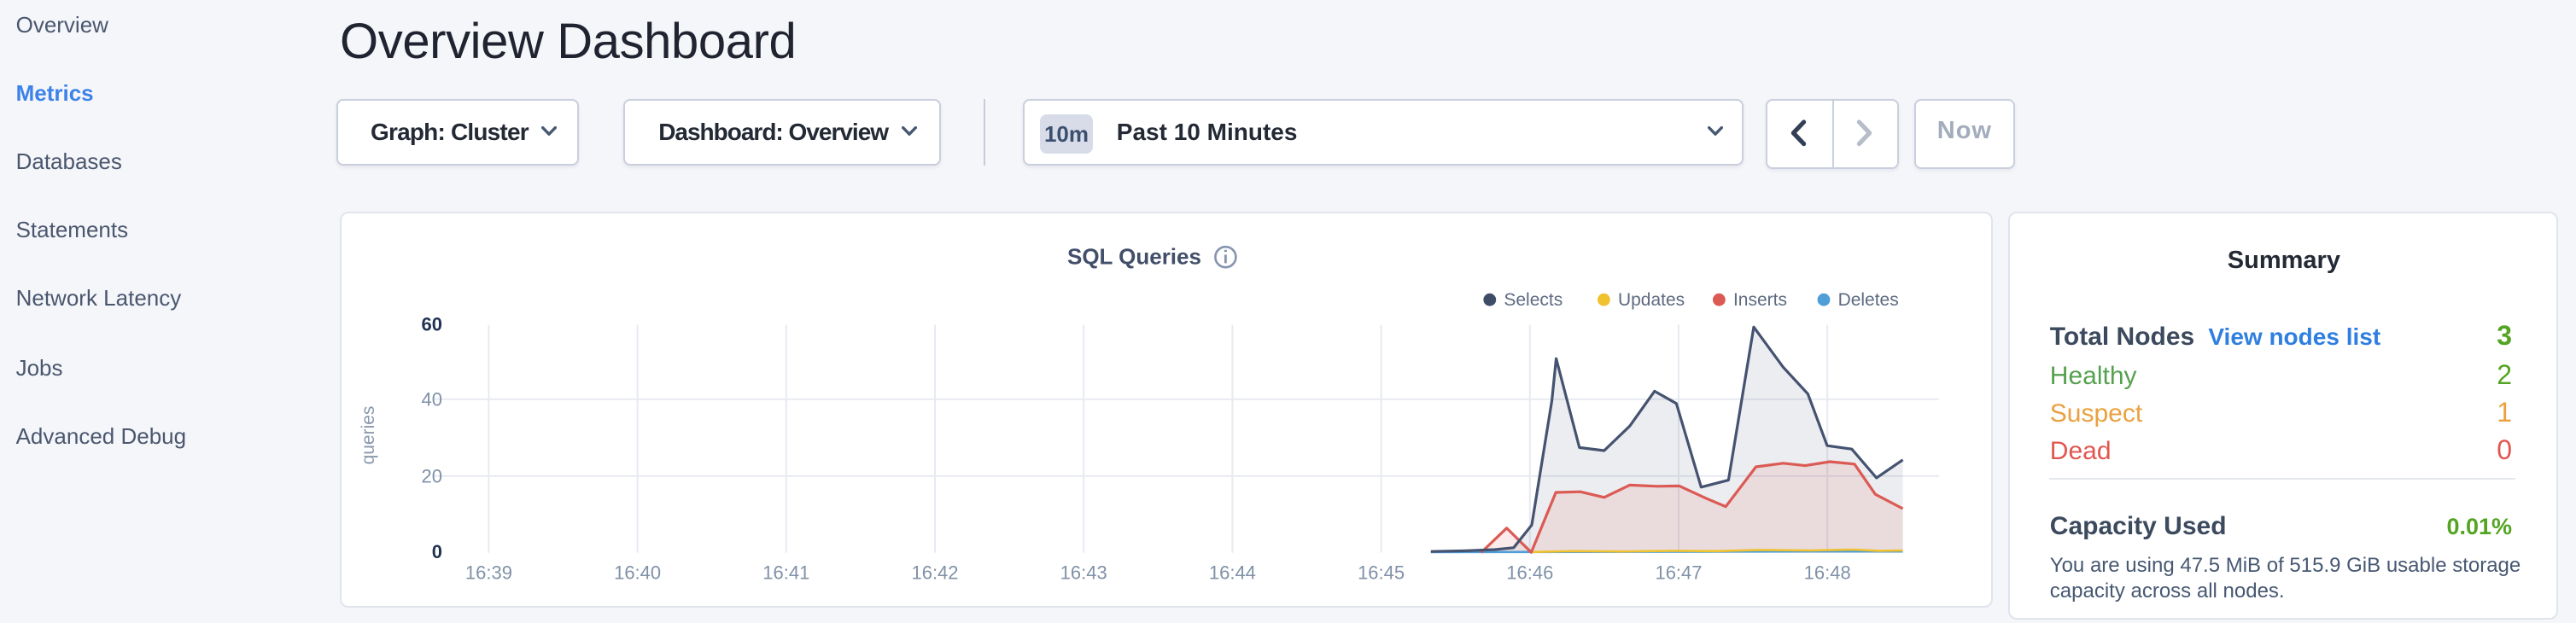 This screenshot has height=623, width=2576. I want to click on svg-text: Selects, so click(1533, 300).